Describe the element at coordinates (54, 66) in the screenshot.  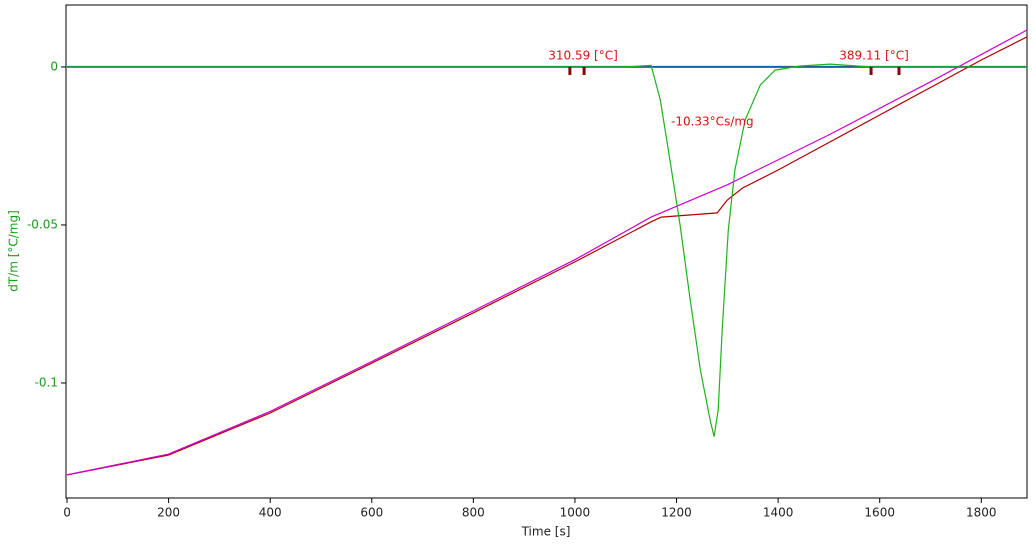
I see `y-tick-label: 0` at that location.